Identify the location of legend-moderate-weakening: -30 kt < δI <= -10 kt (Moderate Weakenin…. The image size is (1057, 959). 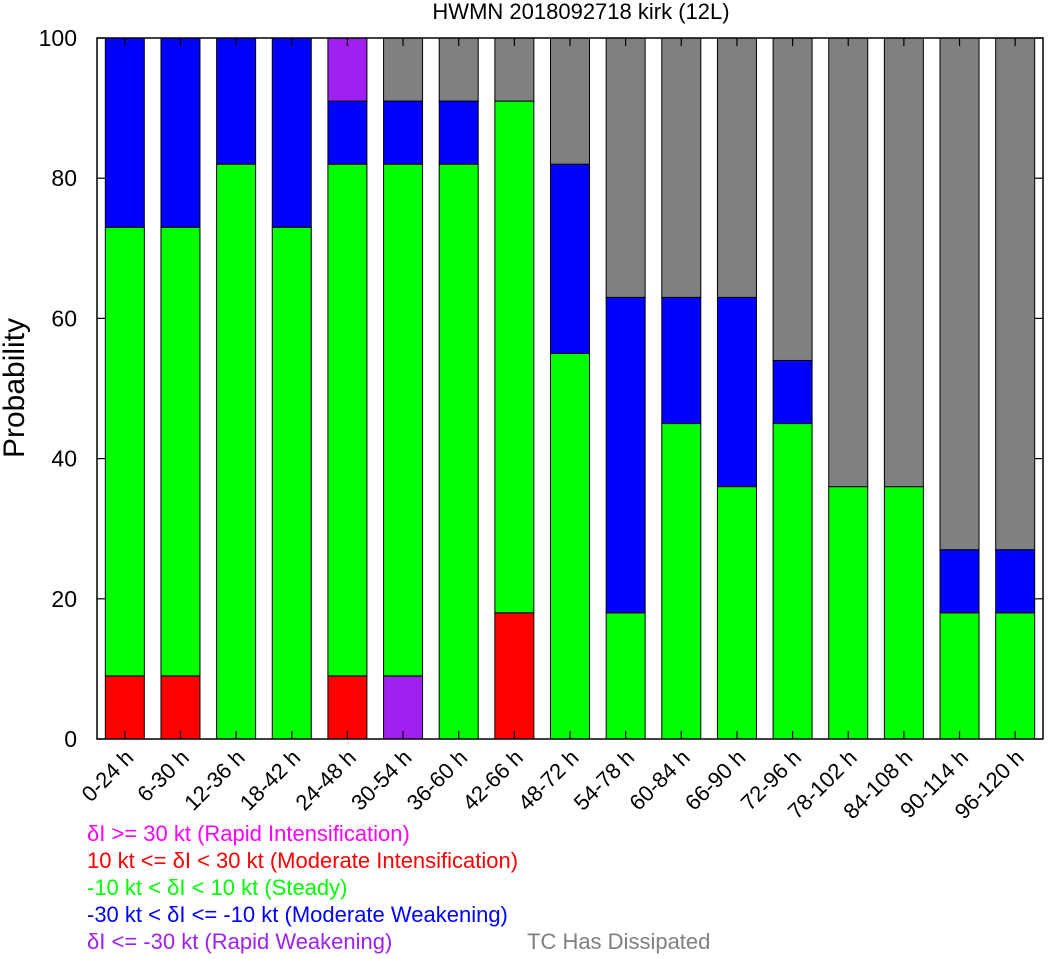
(297, 914).